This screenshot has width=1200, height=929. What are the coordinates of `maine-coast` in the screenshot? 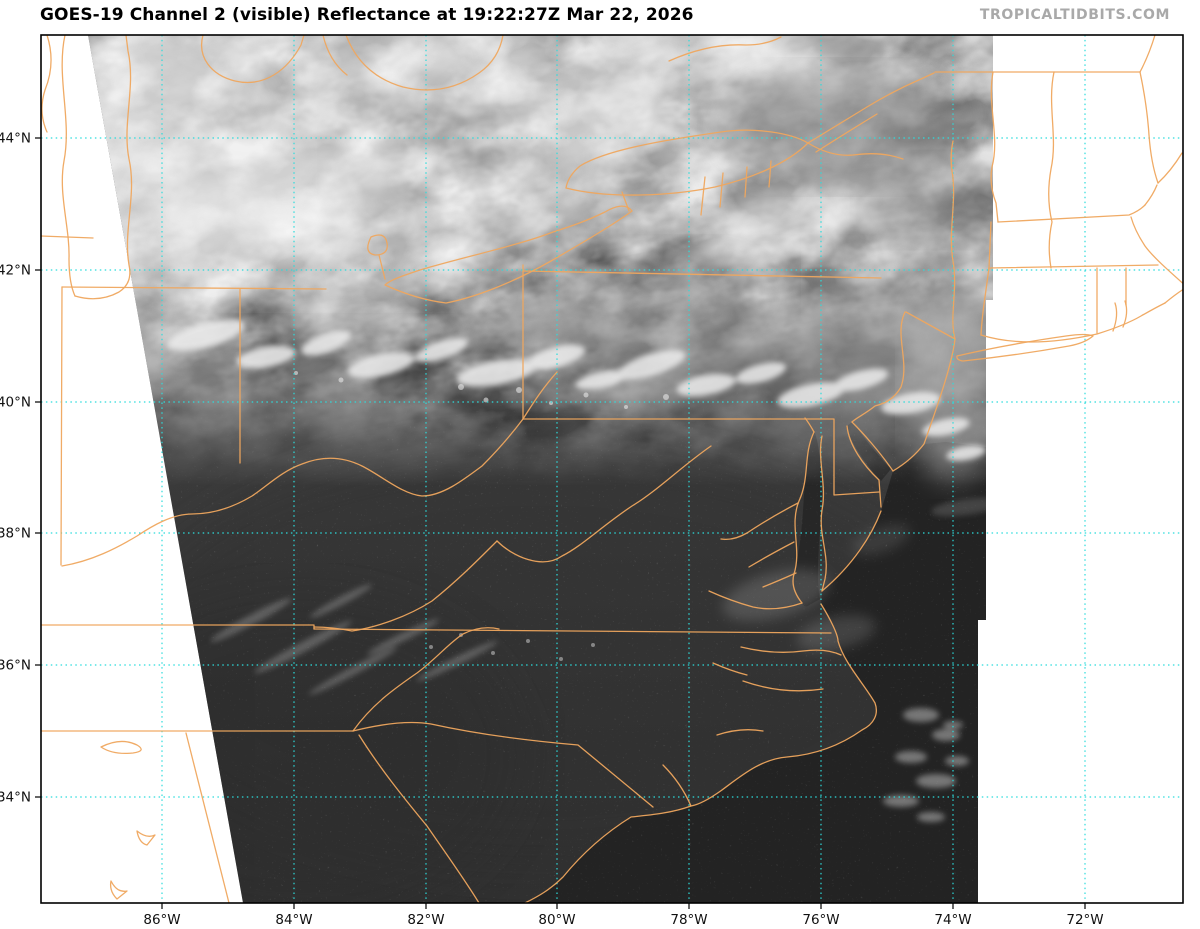 It's located at (1163, 179).